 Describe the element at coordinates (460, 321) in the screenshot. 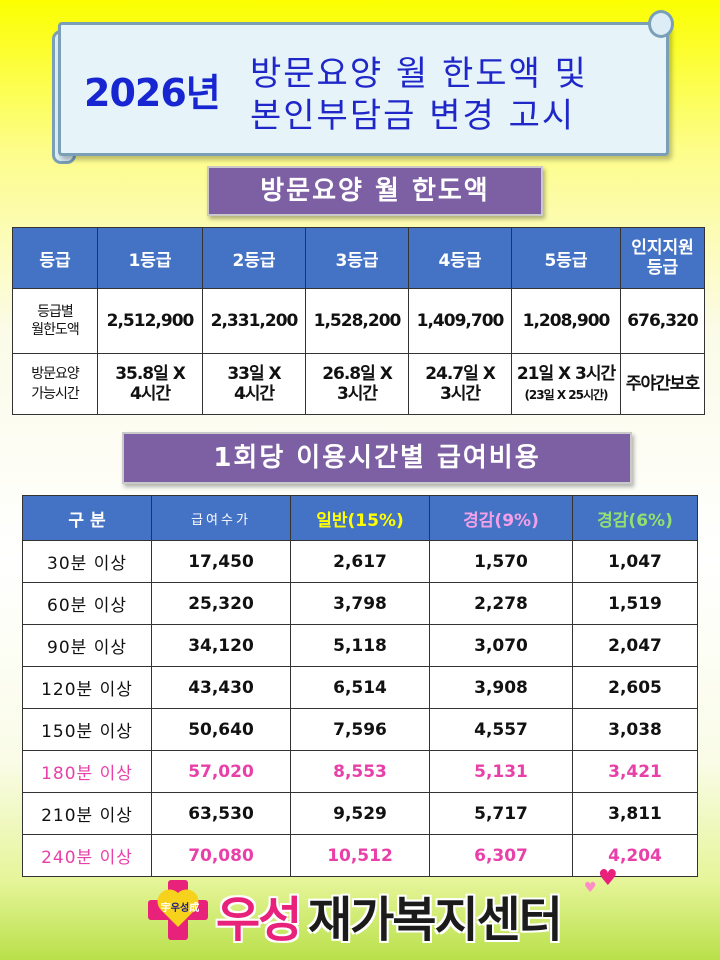

I see `limit-grade-4: 1,409,700` at that location.